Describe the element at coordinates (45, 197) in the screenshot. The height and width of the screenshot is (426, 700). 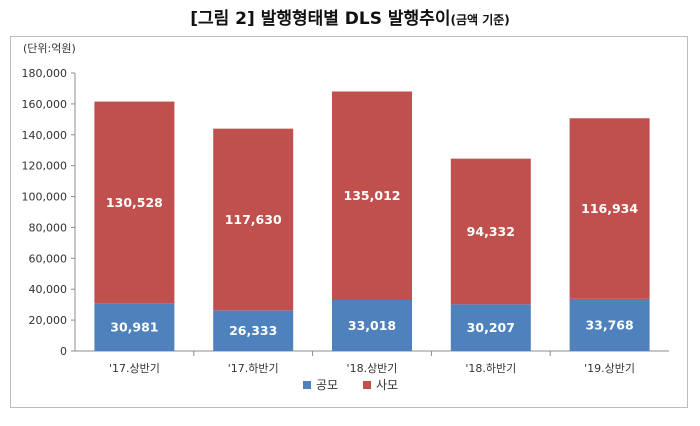
I see `y-tick-label: 100,000` at that location.